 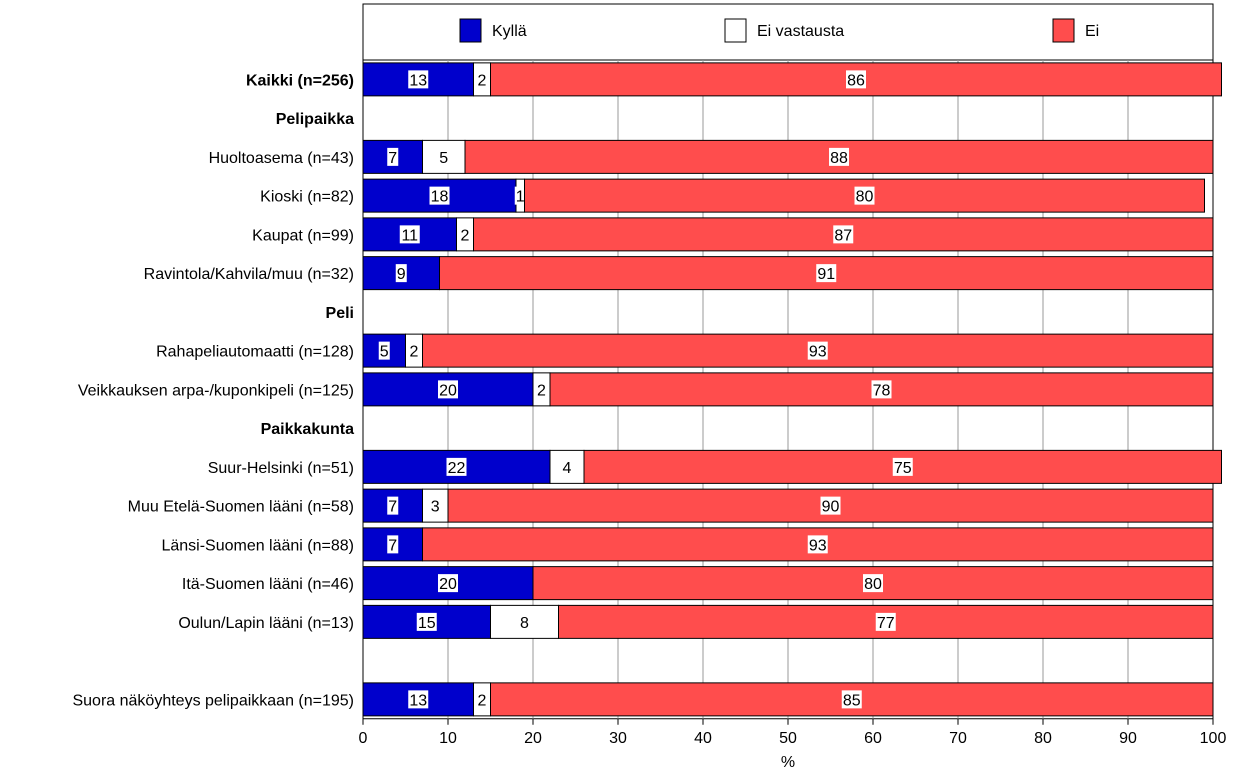 I want to click on data-label: 11, so click(x=409, y=235).